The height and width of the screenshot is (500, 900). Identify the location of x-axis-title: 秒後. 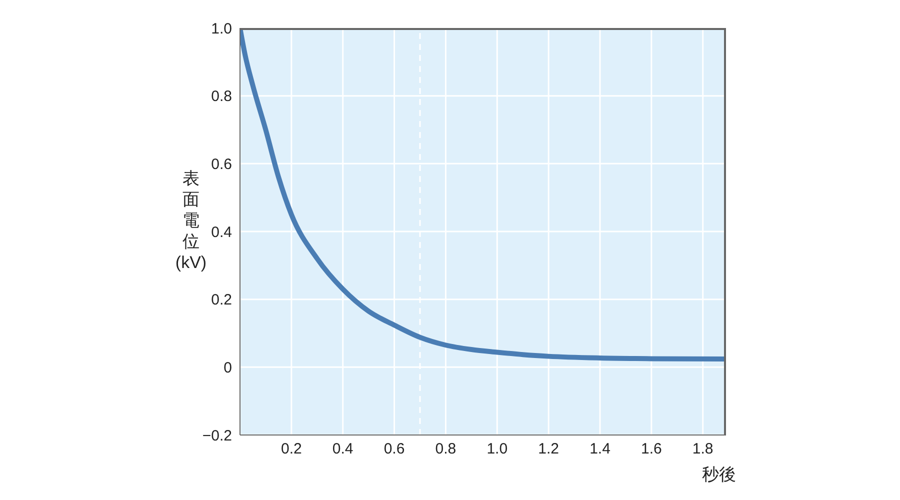
(719, 475).